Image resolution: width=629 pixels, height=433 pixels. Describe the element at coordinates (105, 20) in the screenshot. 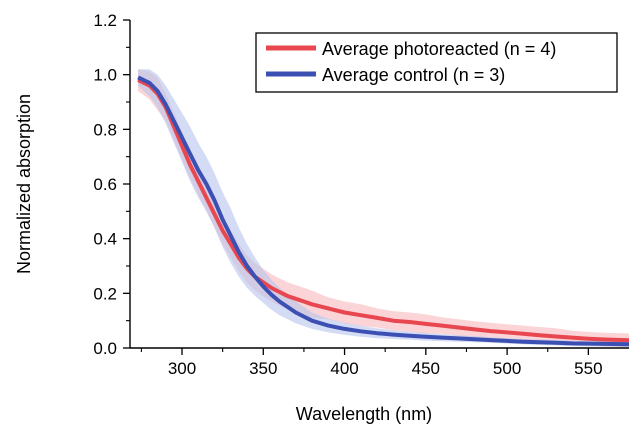

I see `y-tick-label-1.2: 1.2` at that location.